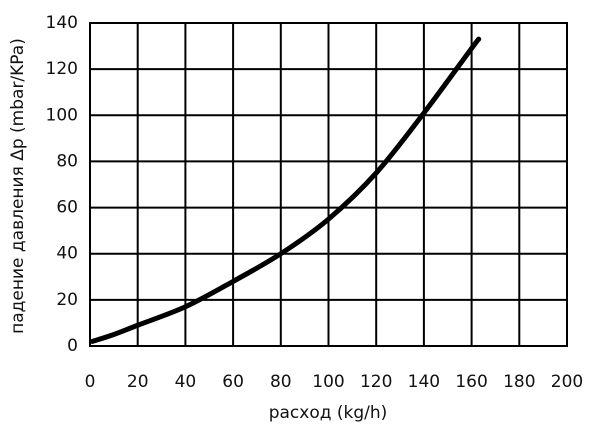 The height and width of the screenshot is (432, 597). What do you see at coordinates (18, 186) in the screenshot?
I see `y-axis-label: падение давления Δp (mbar/KPa)` at bounding box center [18, 186].